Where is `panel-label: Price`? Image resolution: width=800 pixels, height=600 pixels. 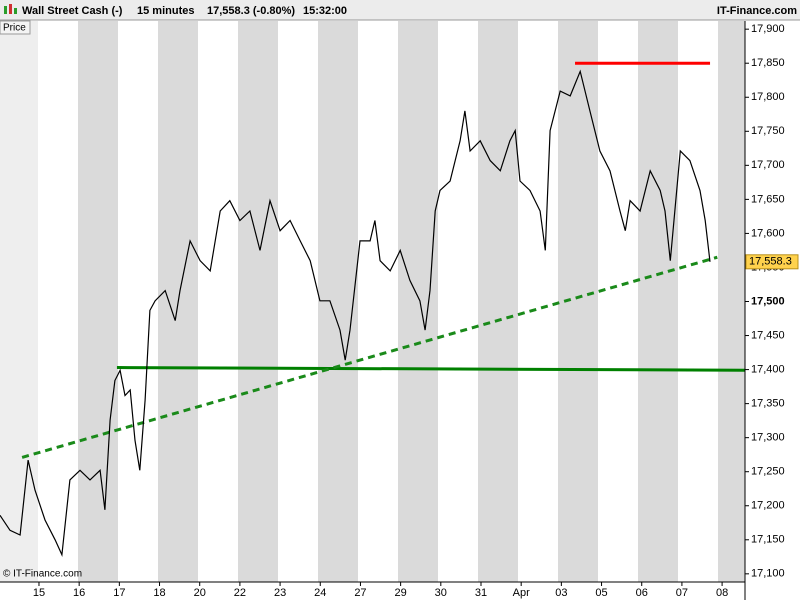
panel-label: Price is located at coordinates (14, 28).